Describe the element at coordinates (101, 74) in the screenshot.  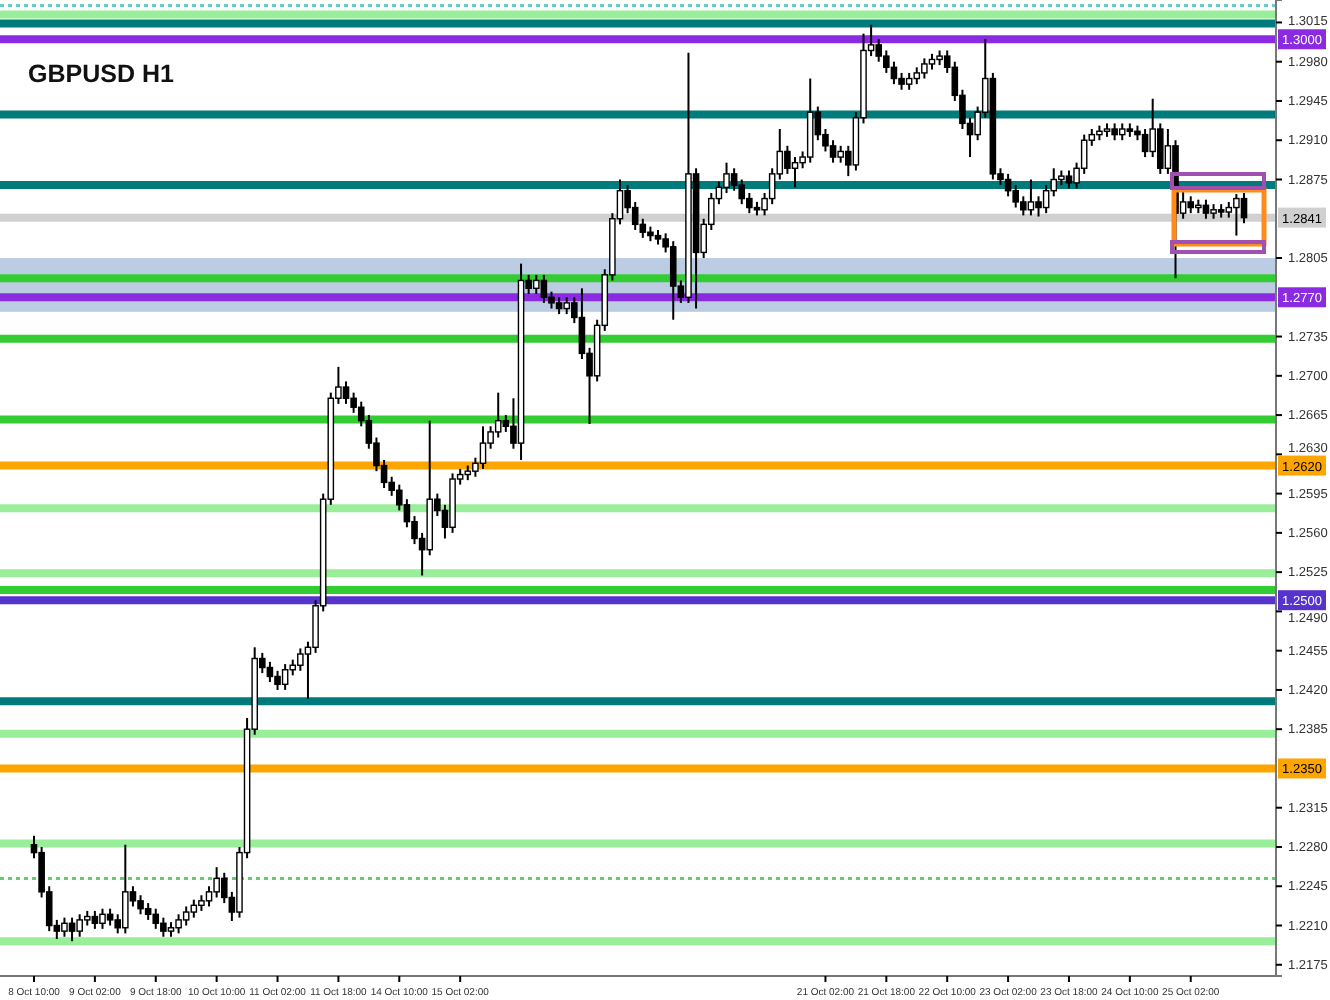
I see `text: GBPUSD H1` at that location.